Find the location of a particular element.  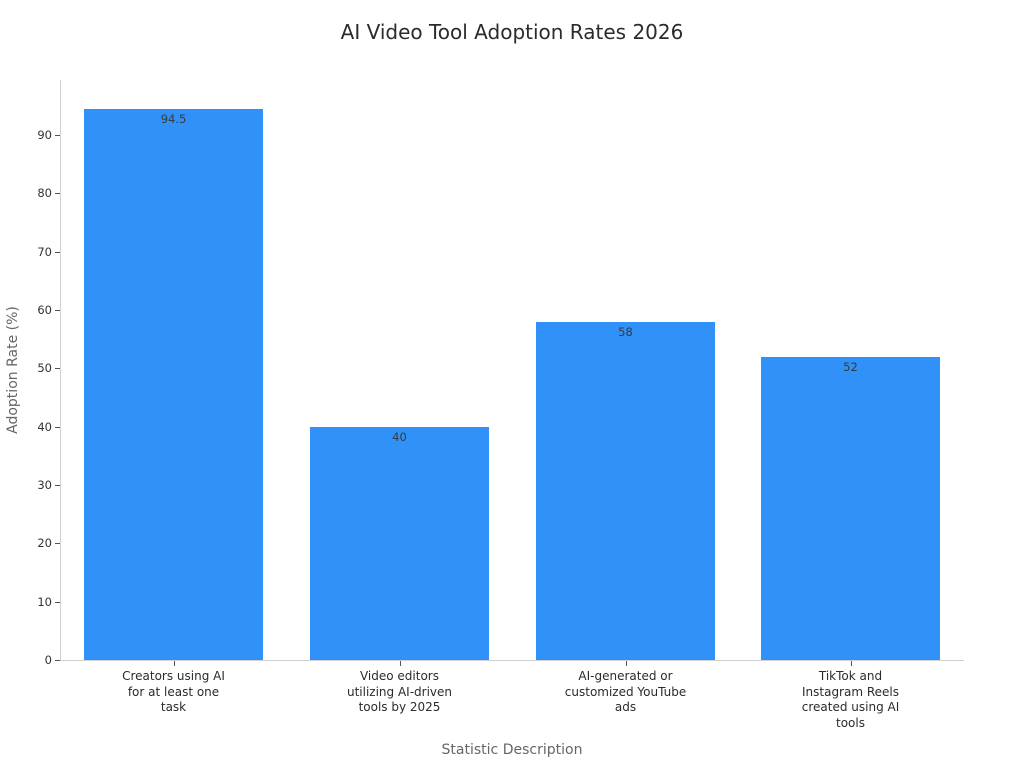

y-tick: 50 is located at coordinates (30, 371).